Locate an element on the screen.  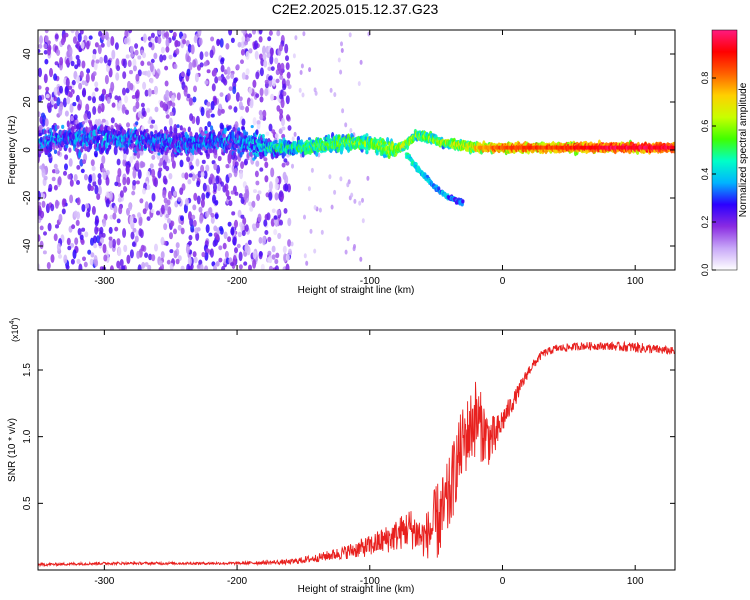
spectrogram-y-tick-label: -20 is located at coordinates (27, 197).